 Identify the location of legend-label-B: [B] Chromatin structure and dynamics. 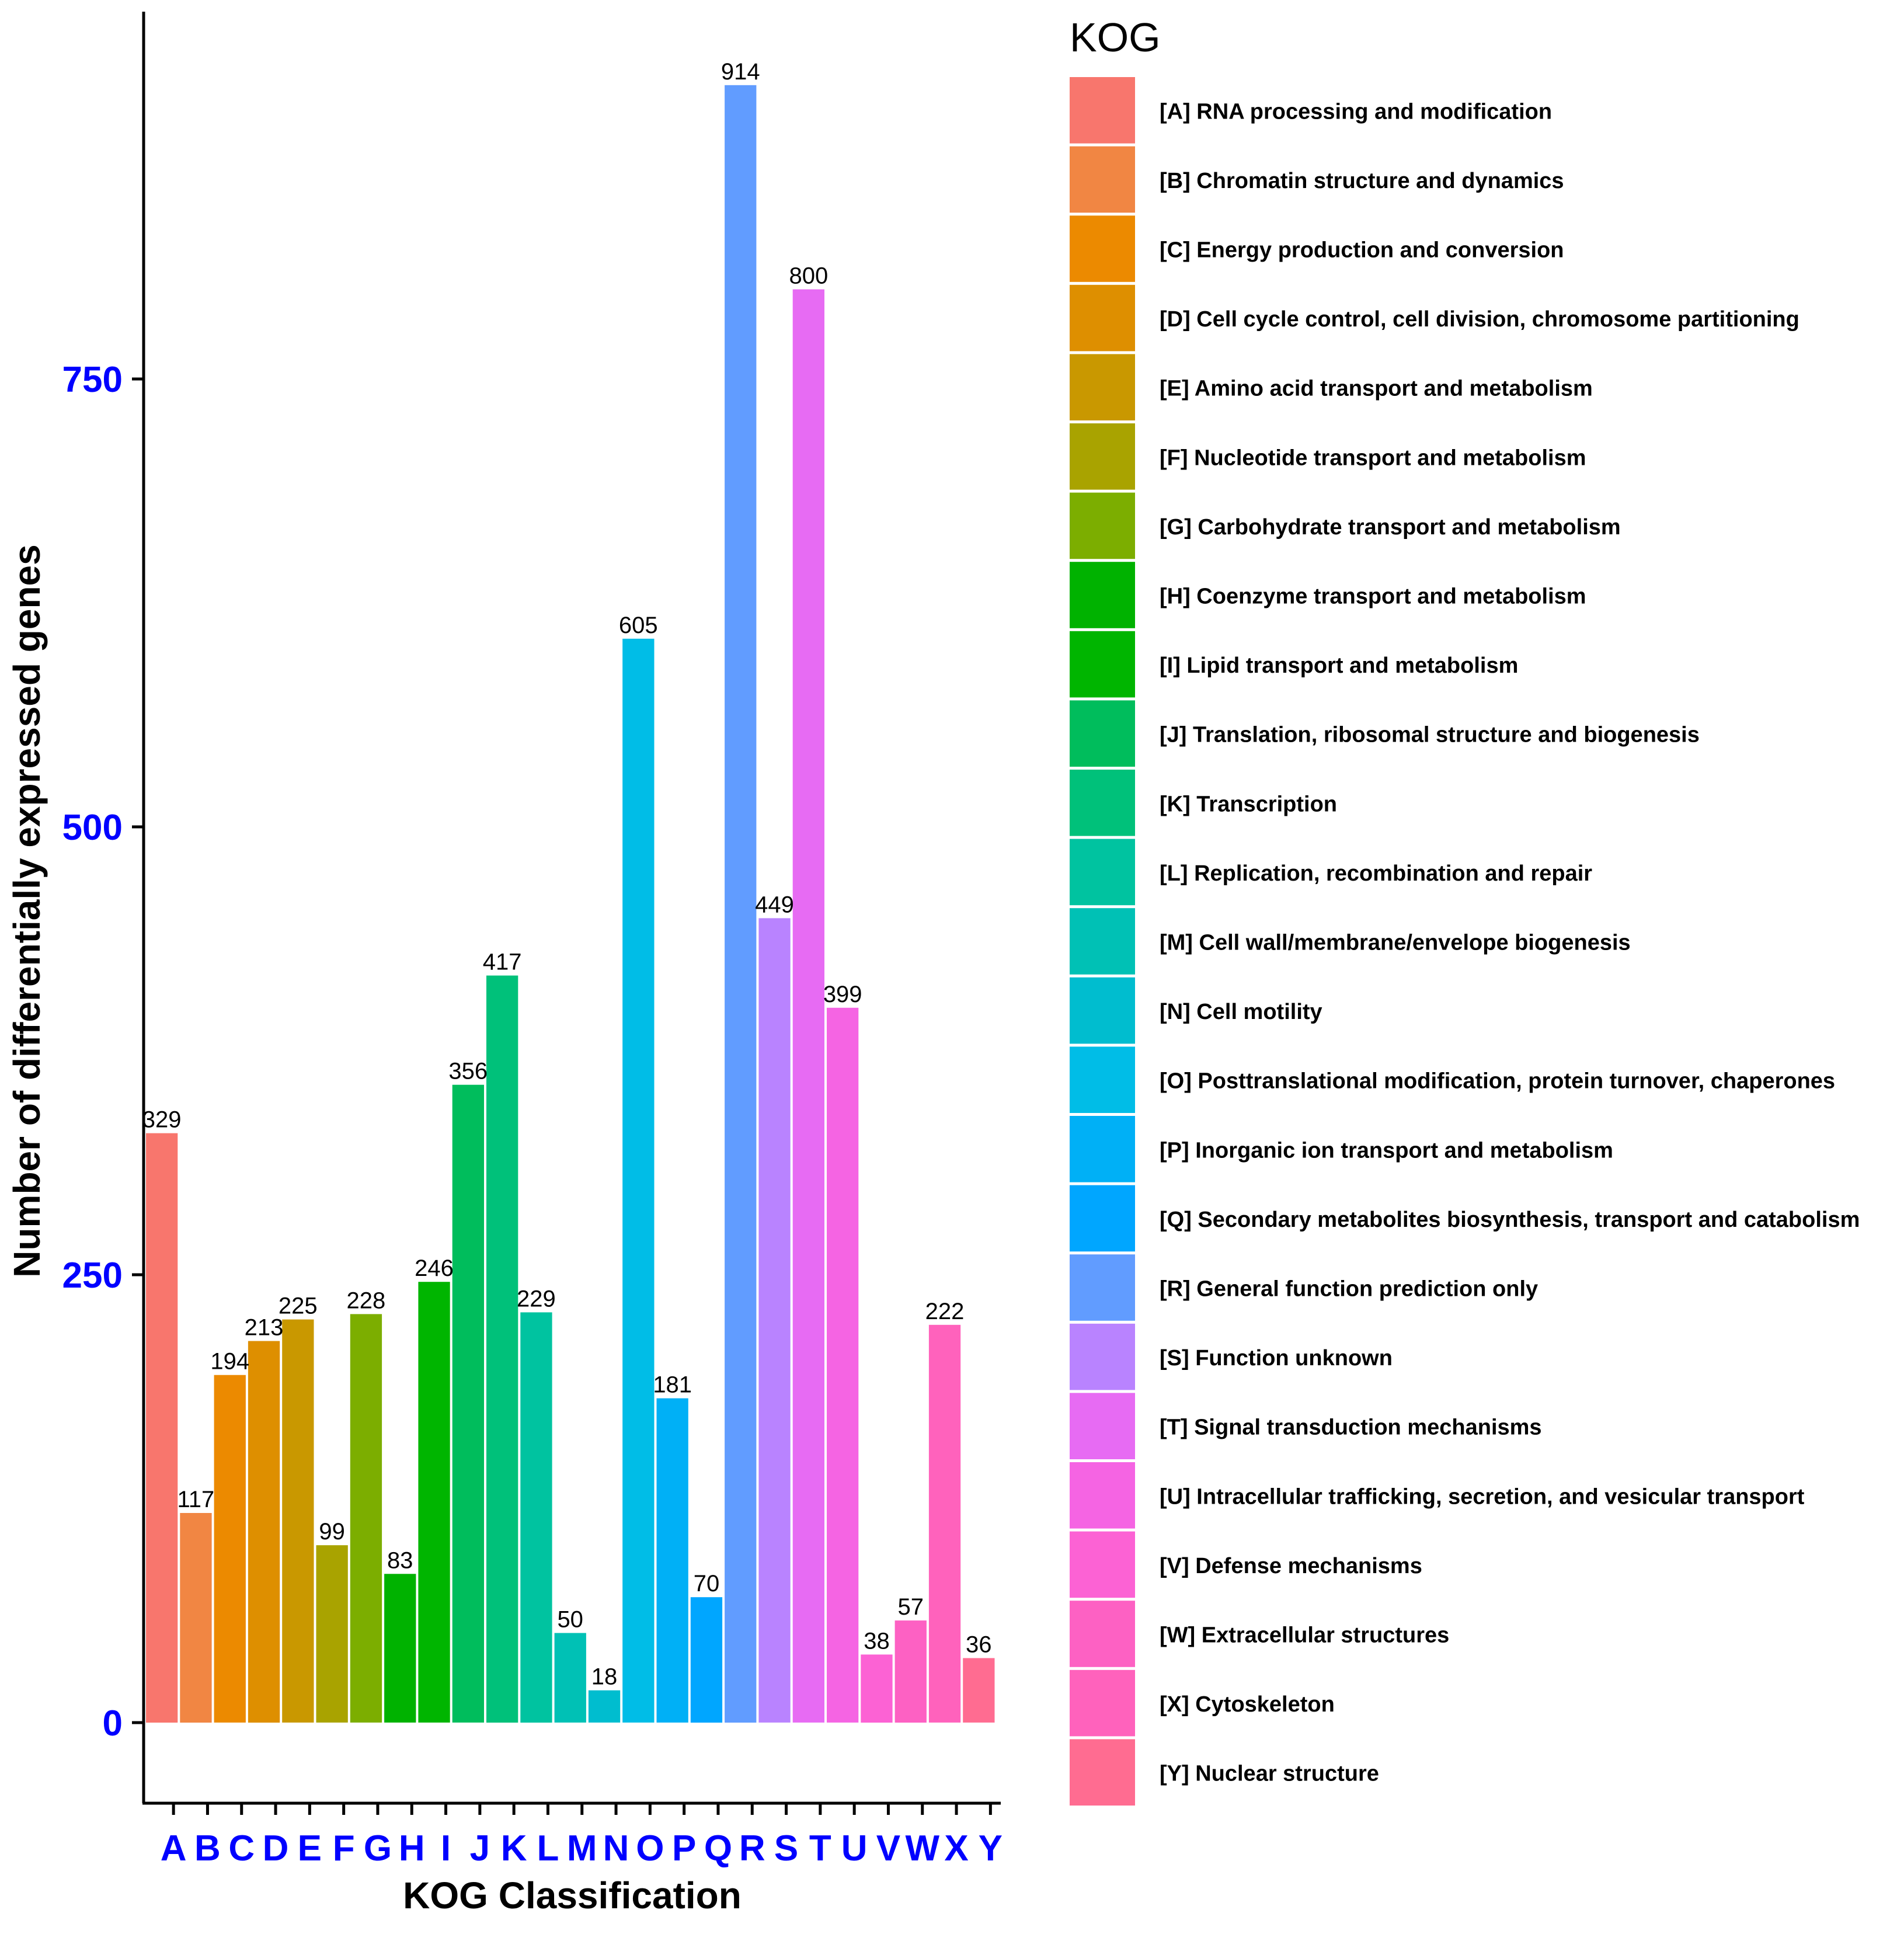
(1362, 181).